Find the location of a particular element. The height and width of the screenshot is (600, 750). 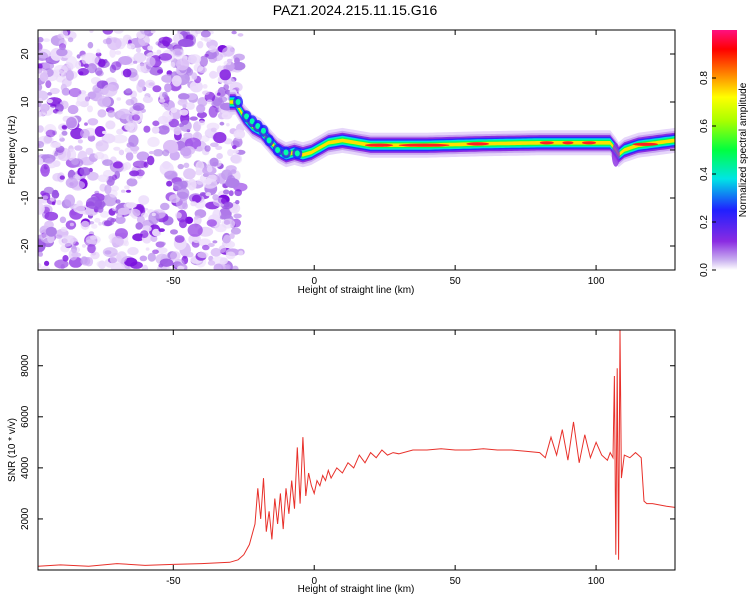

spectrogram-x-label: Height of straight line (km) is located at coordinates (356, 290).